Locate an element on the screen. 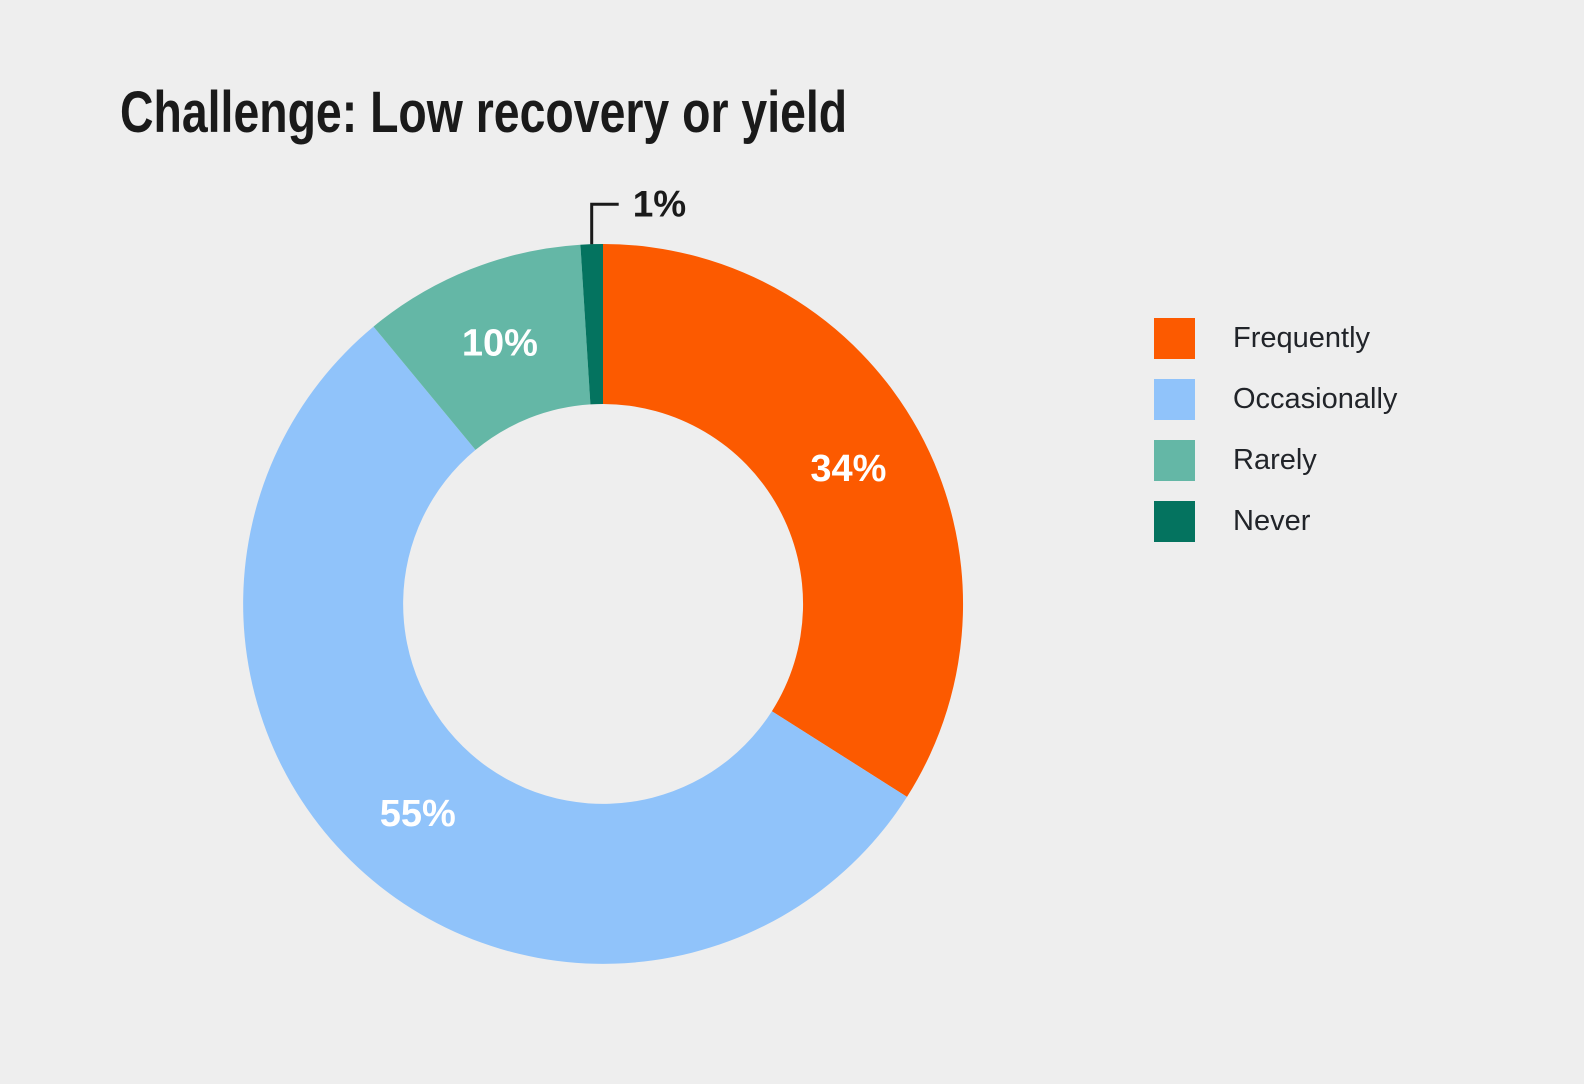 Image resolution: width=1584 pixels, height=1084 pixels. legend-label-frequently: Frequently is located at coordinates (1302, 338).